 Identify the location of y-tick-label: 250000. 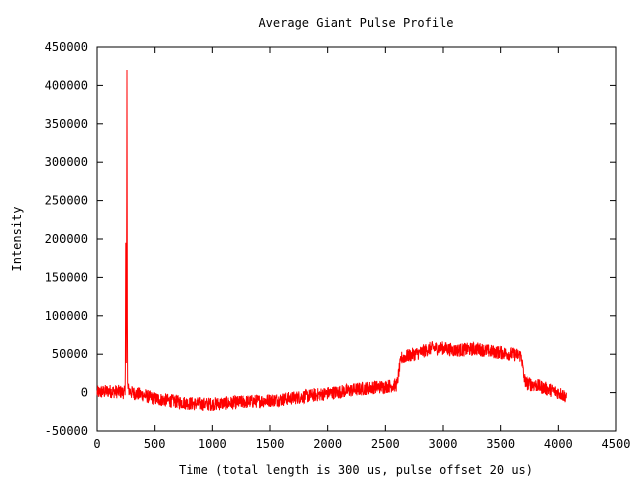
(66, 201).